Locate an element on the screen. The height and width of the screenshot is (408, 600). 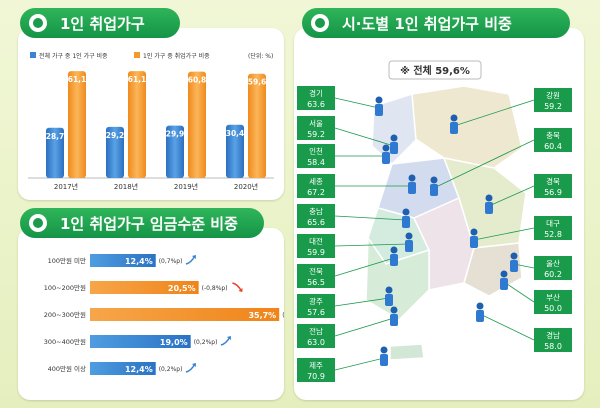
region-name: 경남 is located at coordinates (553, 335).